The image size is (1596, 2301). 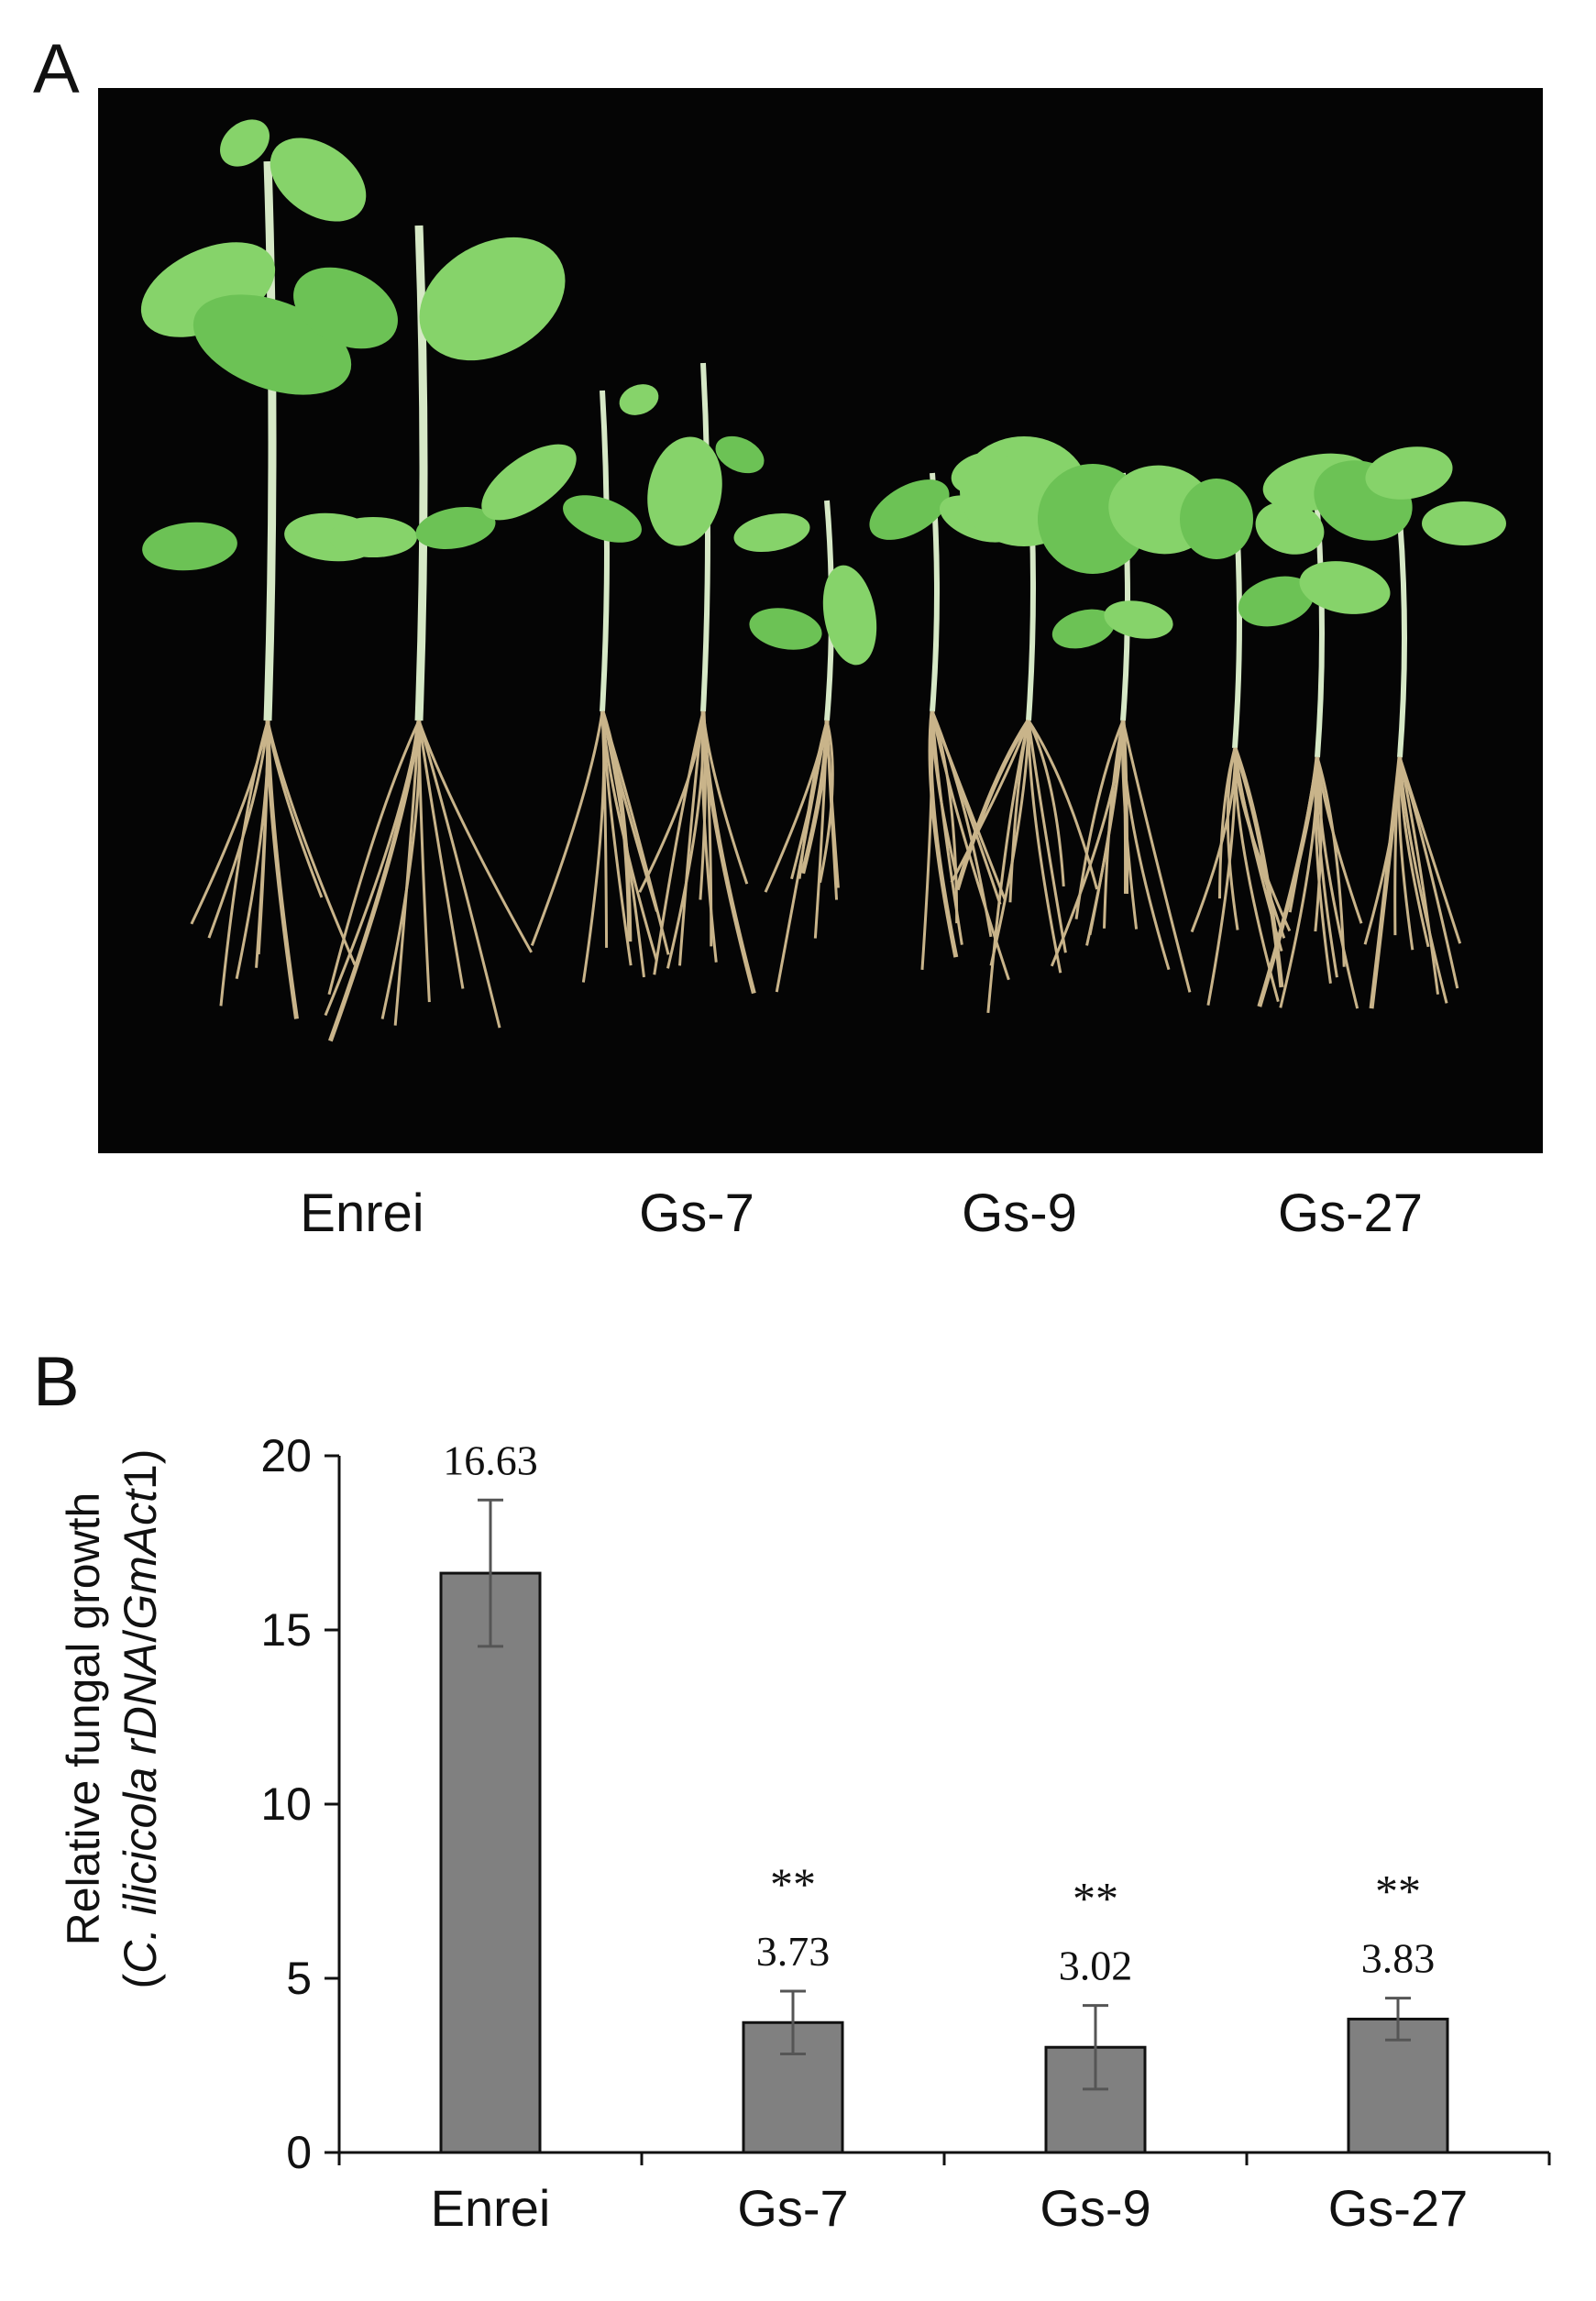 I want to click on y-tick-label: 5, so click(x=299, y=1978).